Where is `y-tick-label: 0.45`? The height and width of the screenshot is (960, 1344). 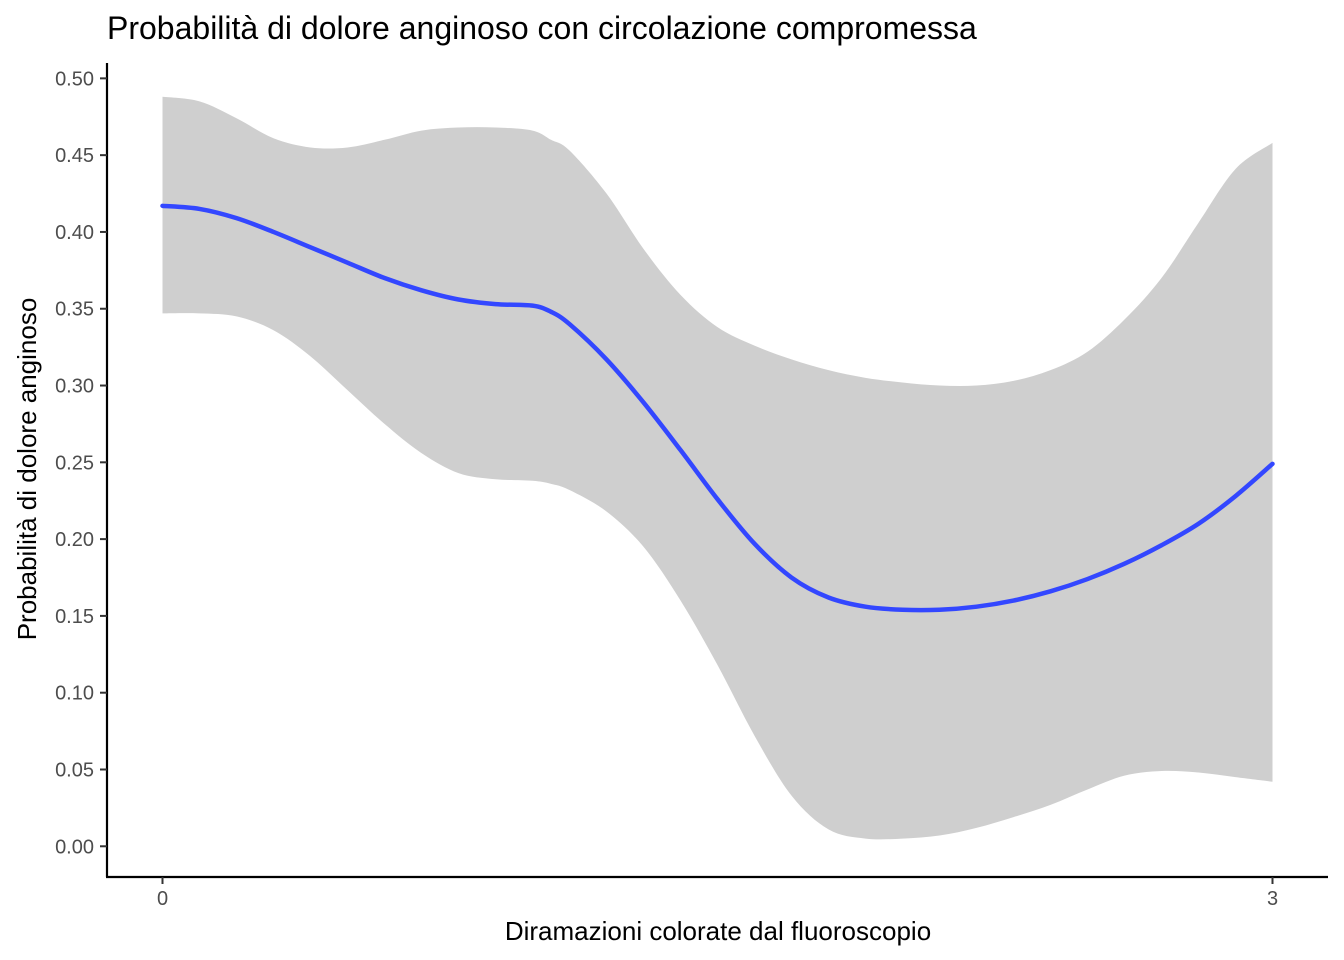 y-tick-label: 0.45 is located at coordinates (74, 156).